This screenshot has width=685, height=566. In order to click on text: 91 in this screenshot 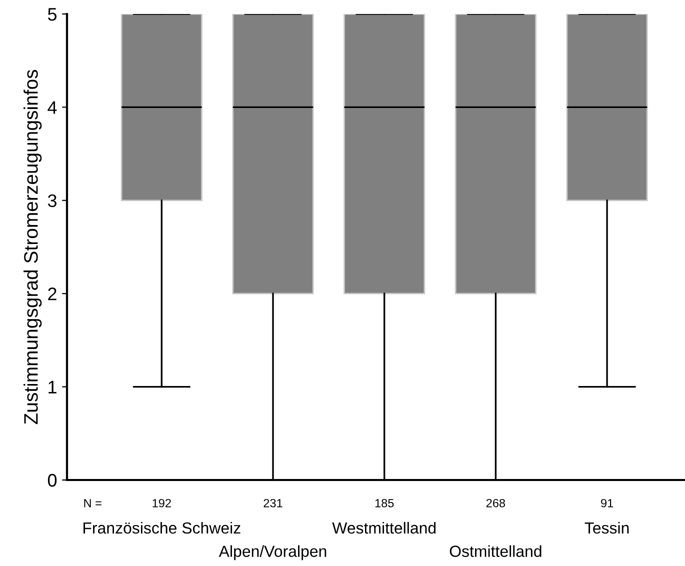, I will do `click(607, 503)`.